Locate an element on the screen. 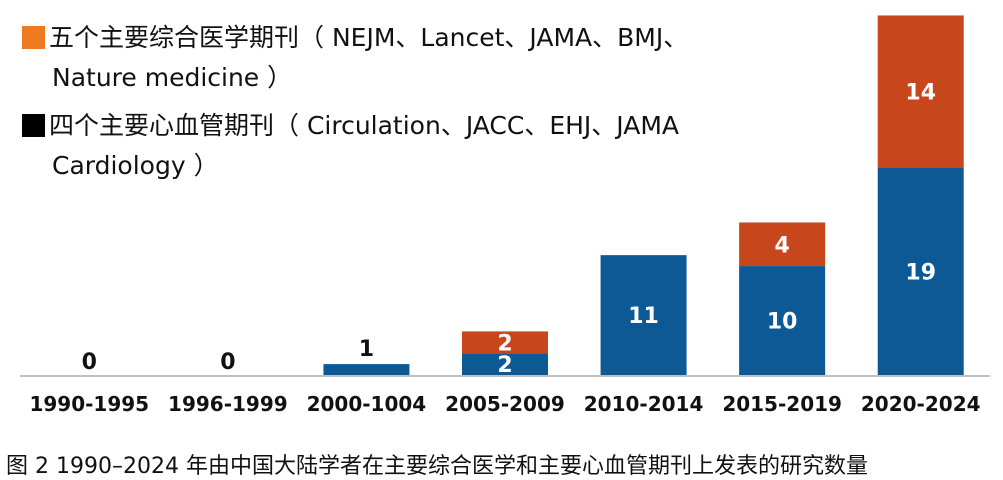  bar-cardio-2020-2024 is located at coordinates (920, 271).